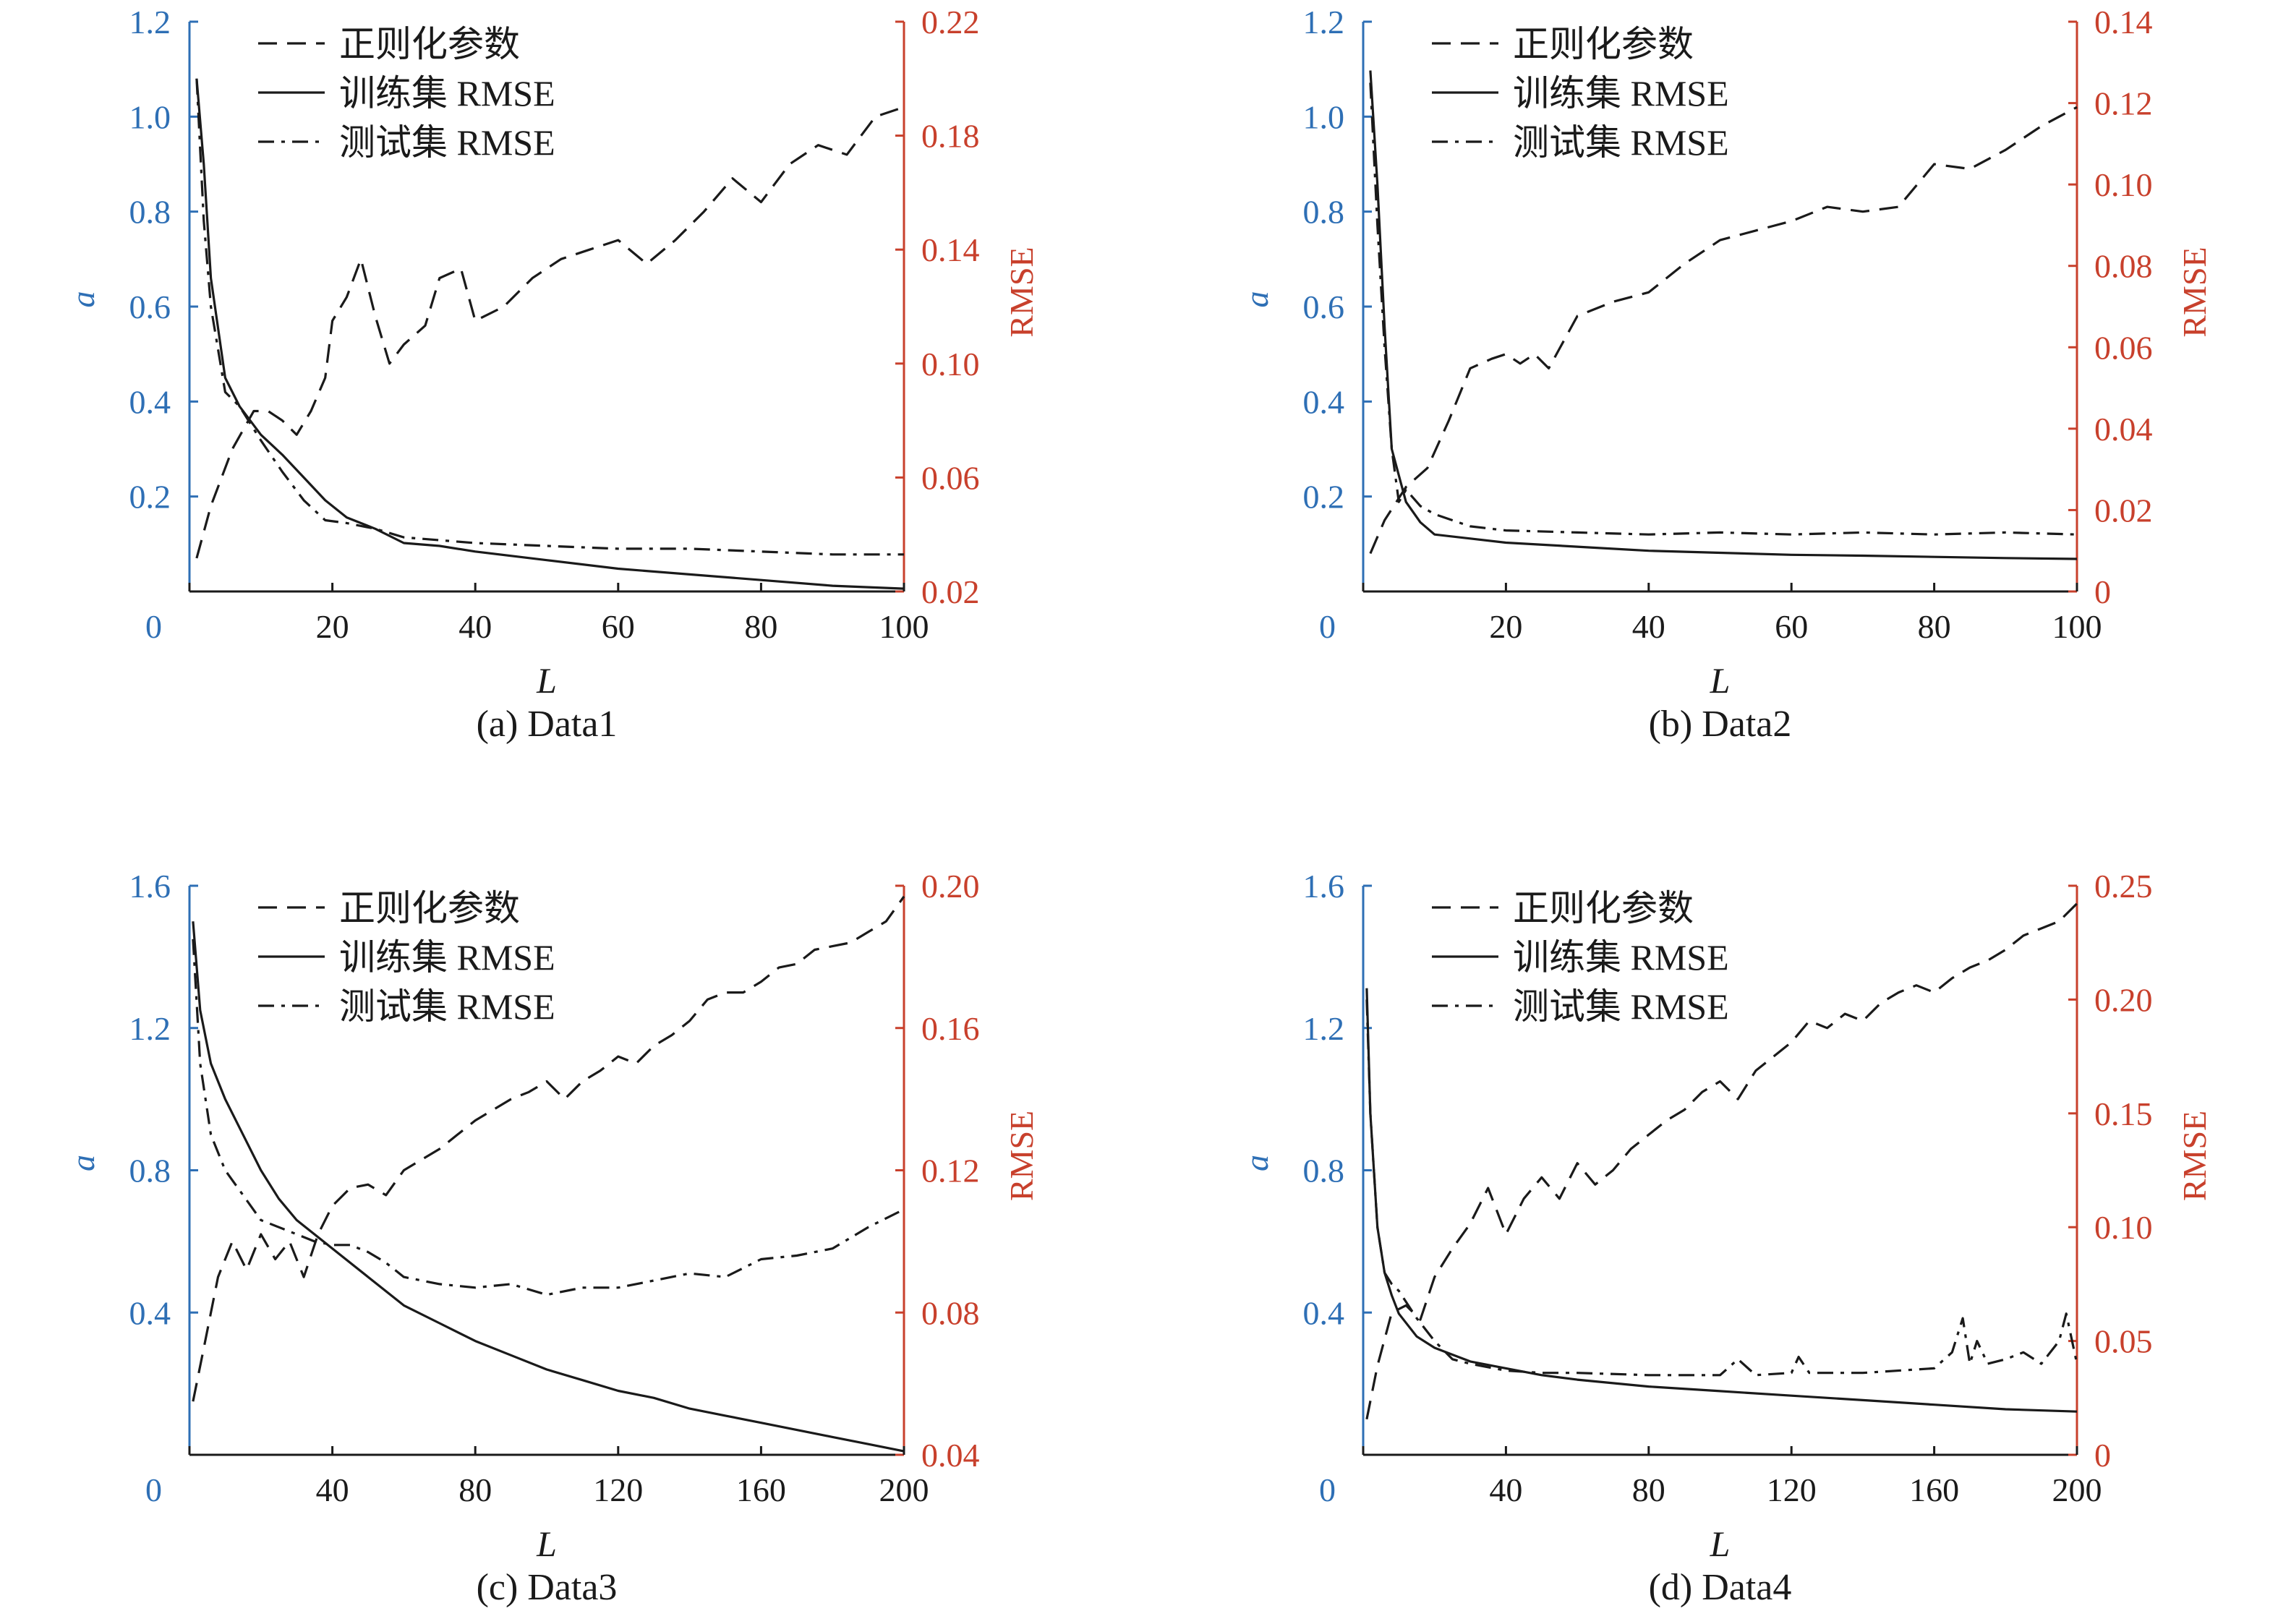  Describe the element at coordinates (547, 1588) in the screenshot. I see `panel-caption: (c) Data3` at that location.